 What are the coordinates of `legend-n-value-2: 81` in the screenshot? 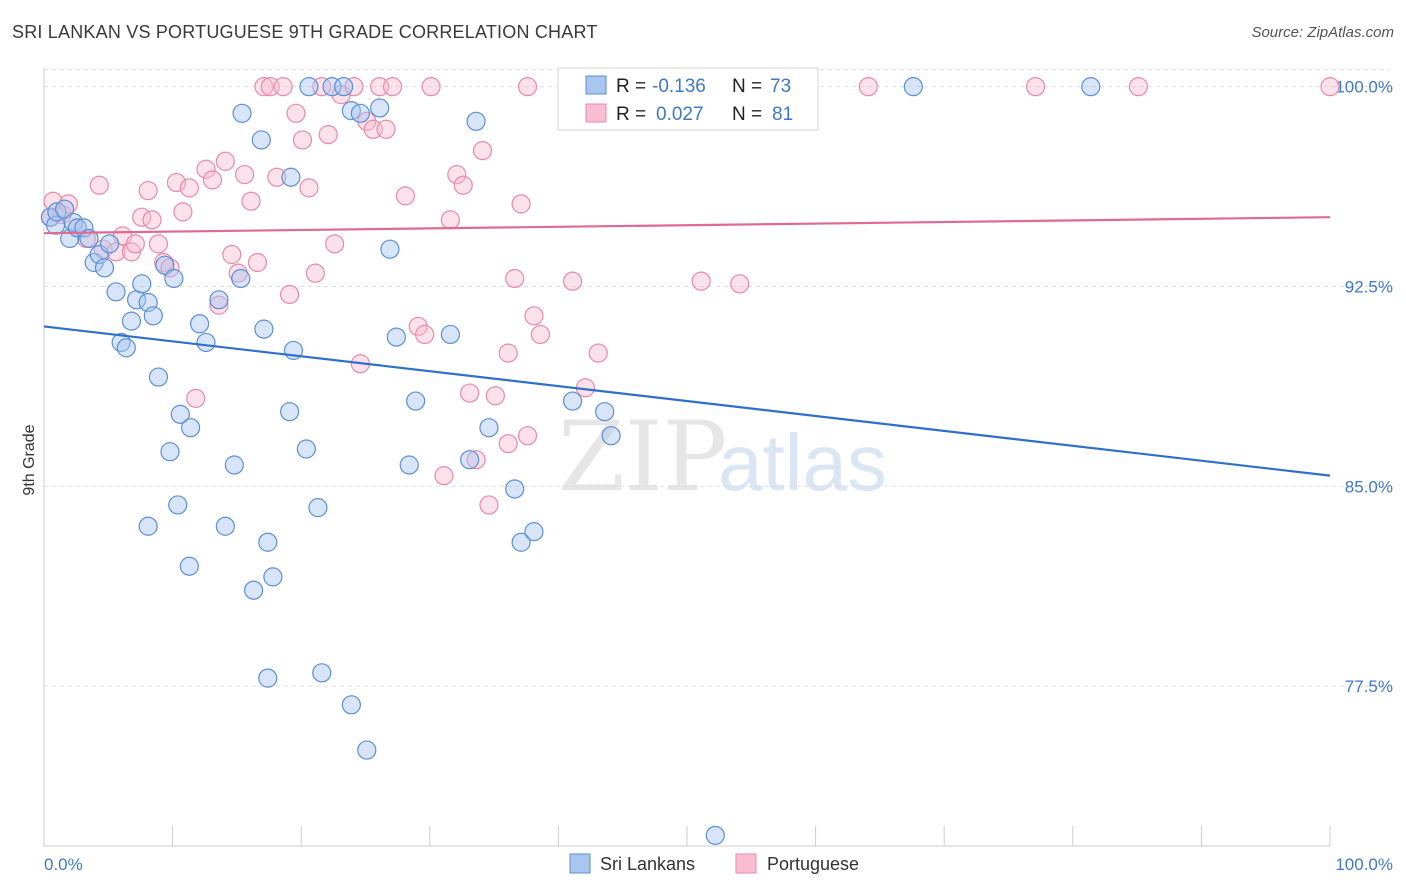 It's located at (782, 114).